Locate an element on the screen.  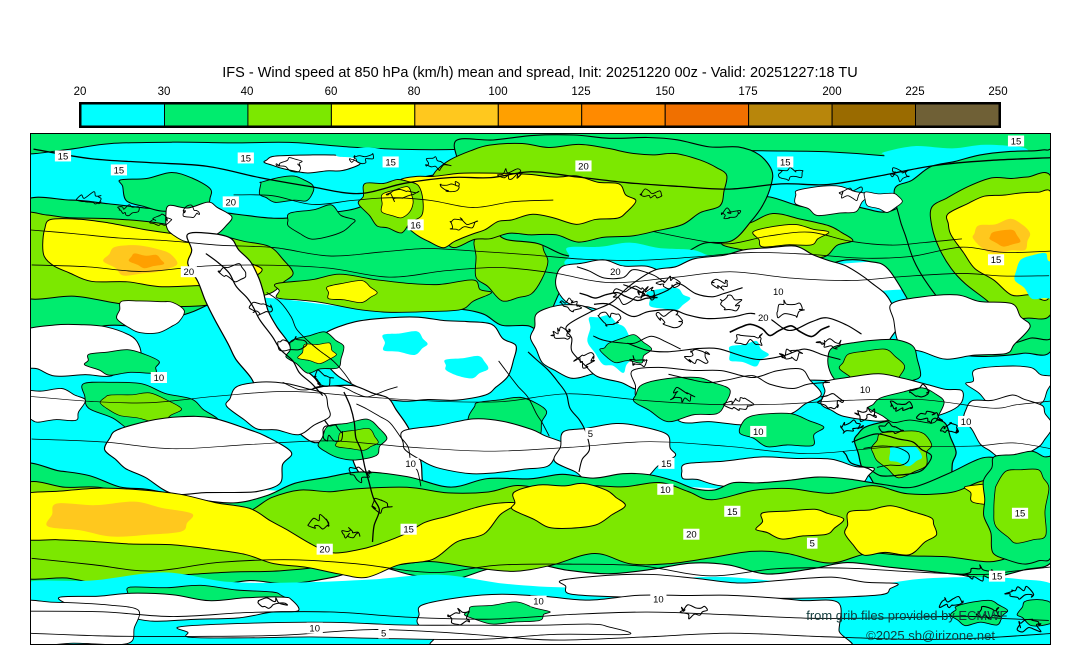
svg-text: ©2025 sb@irizone.net is located at coordinates (930, 635).